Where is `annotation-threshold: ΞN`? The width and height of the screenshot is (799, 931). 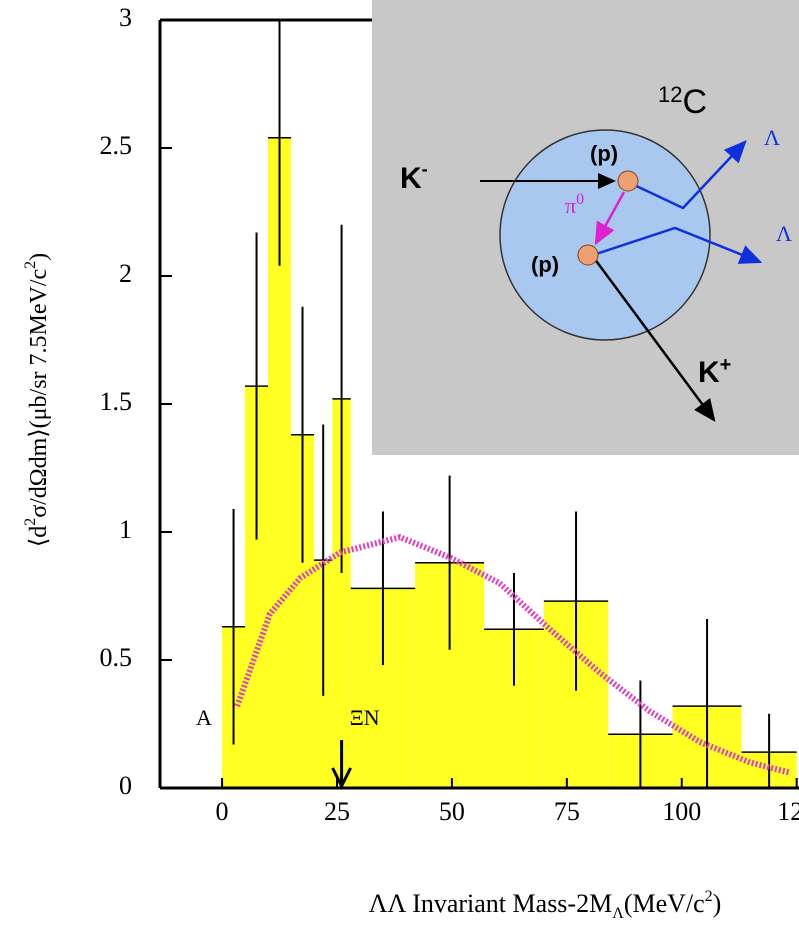 annotation-threshold: ΞN is located at coordinates (365, 717).